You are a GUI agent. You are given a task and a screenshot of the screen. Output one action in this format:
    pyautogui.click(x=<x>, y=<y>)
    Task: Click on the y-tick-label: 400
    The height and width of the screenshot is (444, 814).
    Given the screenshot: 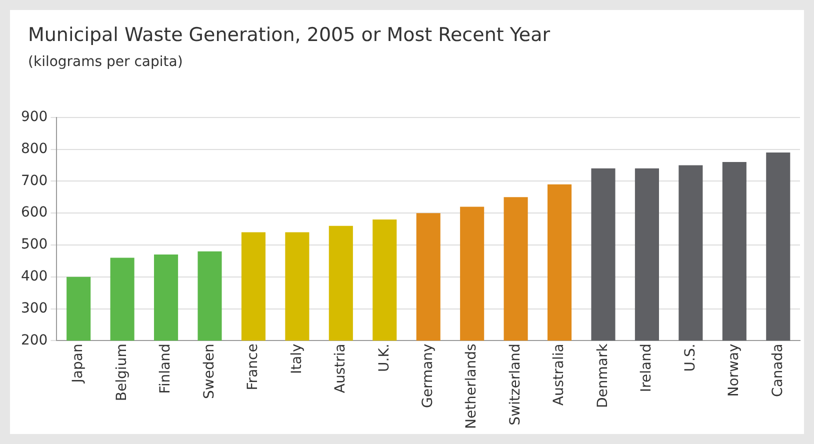 What is the action you would take?
    pyautogui.click(x=34, y=276)
    